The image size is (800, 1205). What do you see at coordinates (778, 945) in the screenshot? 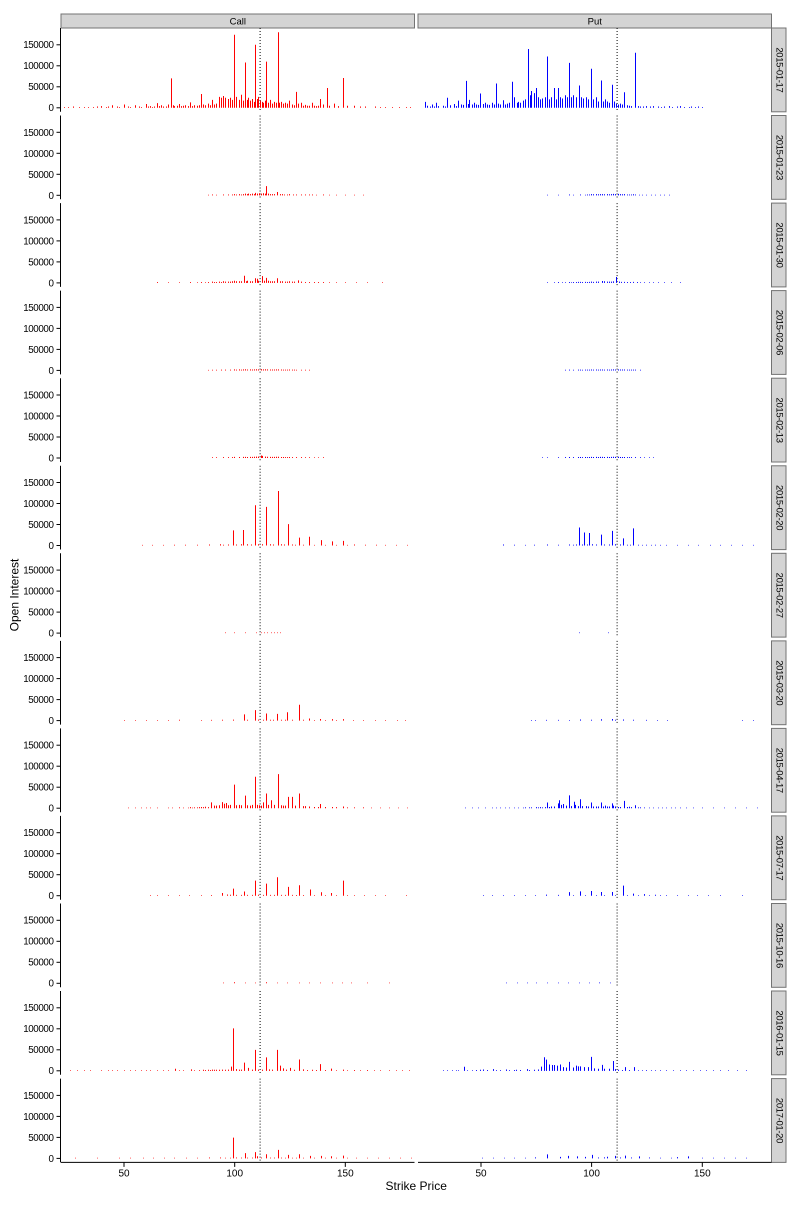
I see `svg-text: 2015-10-16` at bounding box center [778, 945].